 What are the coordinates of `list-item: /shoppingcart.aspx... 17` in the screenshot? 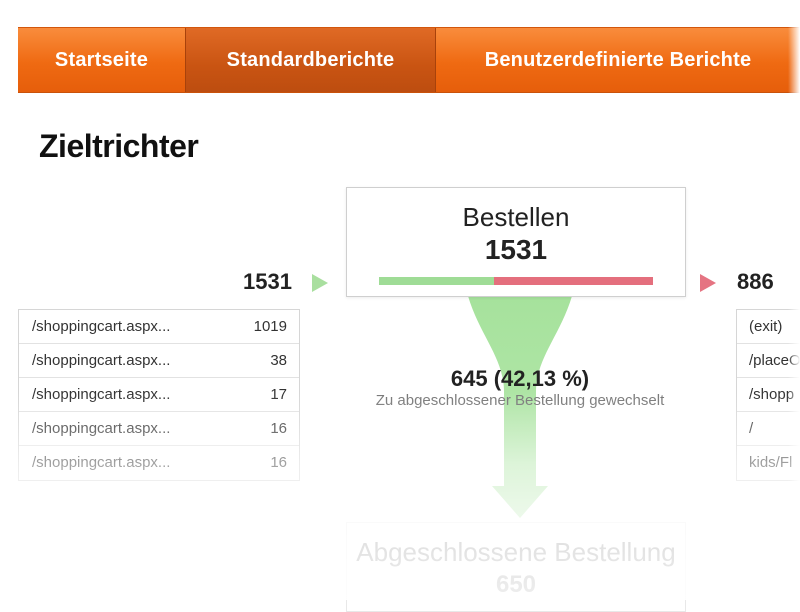 It's located at (159, 395).